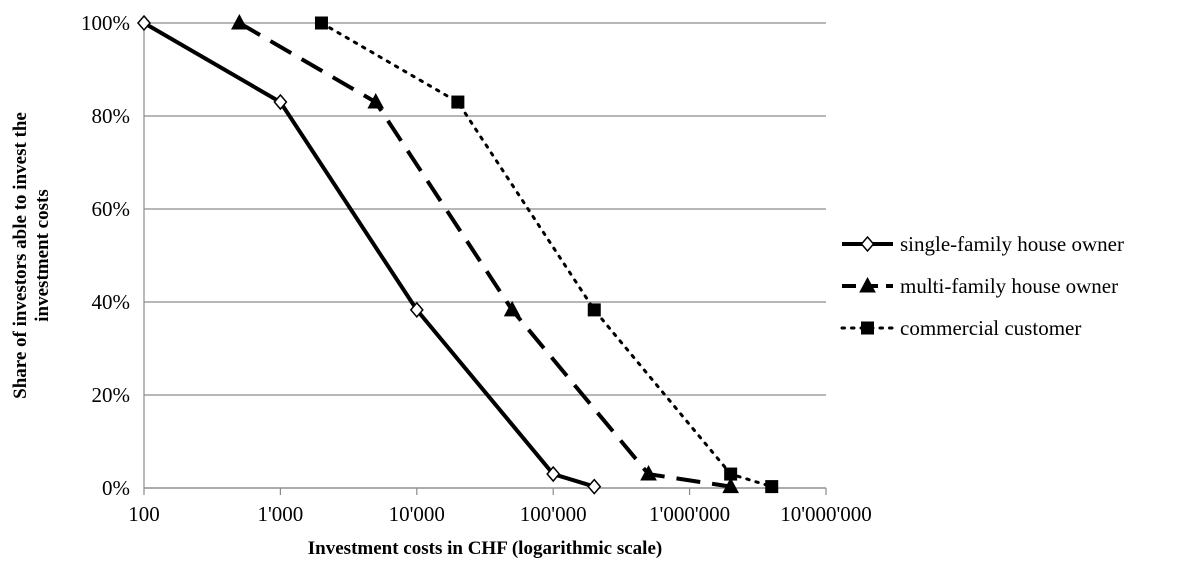 The image size is (1192, 565). Describe the element at coordinates (111, 395) in the screenshot. I see `y-tick-label: 20%` at that location.